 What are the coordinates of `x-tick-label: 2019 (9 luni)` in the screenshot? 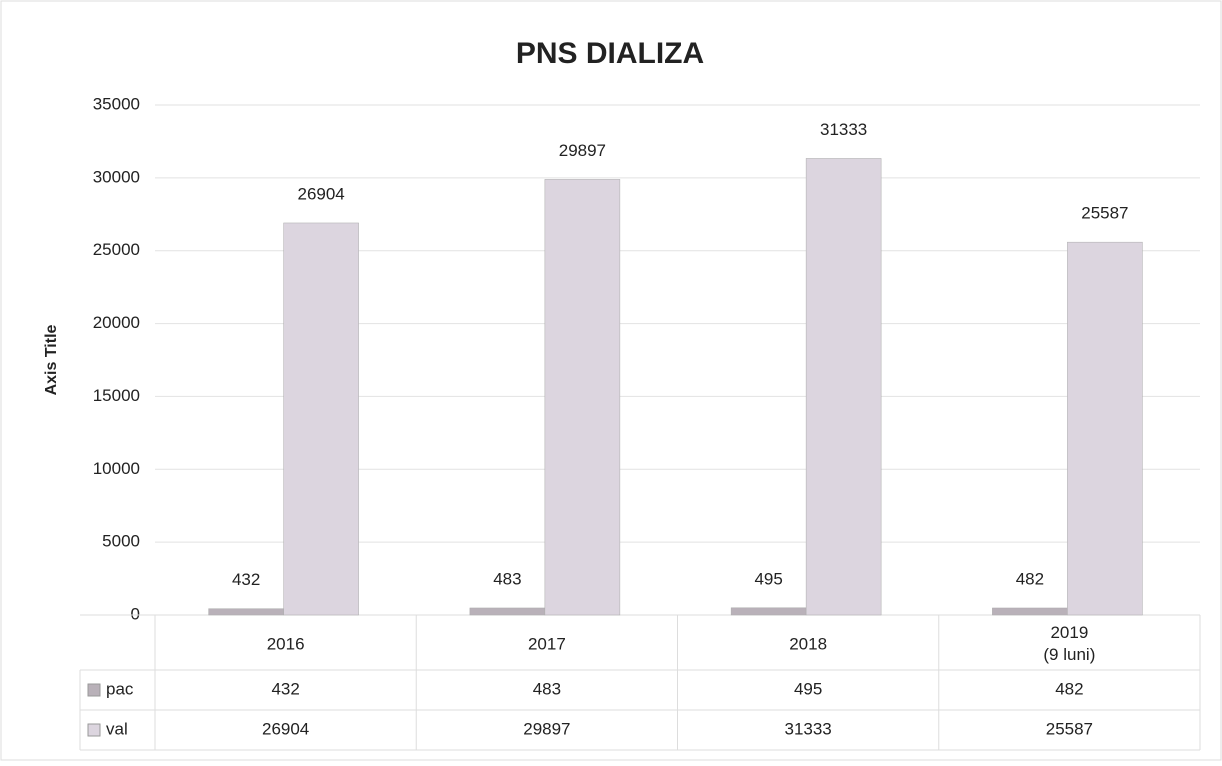 It's located at (1069, 643).